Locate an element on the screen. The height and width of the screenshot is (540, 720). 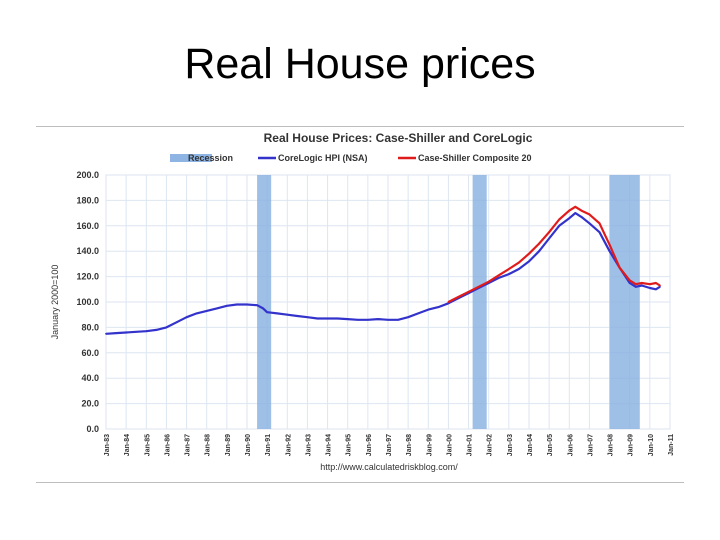
x-tick-label: Jan-04 is located at coordinates (530, 445).